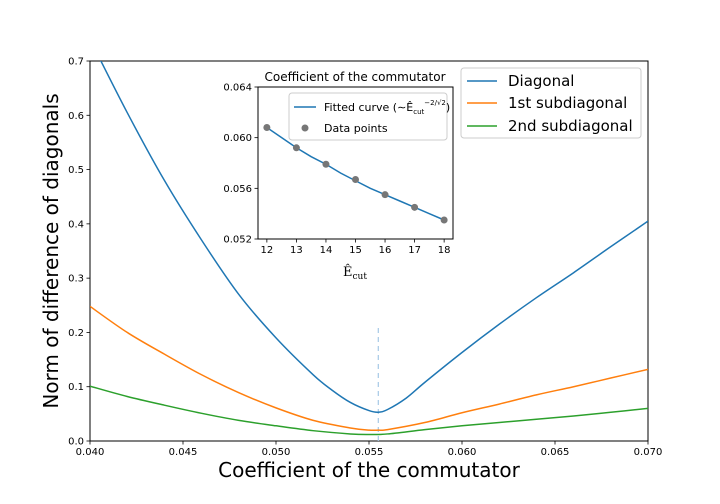 The image size is (720, 504). What do you see at coordinates (76, 224) in the screenshot?
I see `main-y-tick-label-4: 0.4` at bounding box center [76, 224].